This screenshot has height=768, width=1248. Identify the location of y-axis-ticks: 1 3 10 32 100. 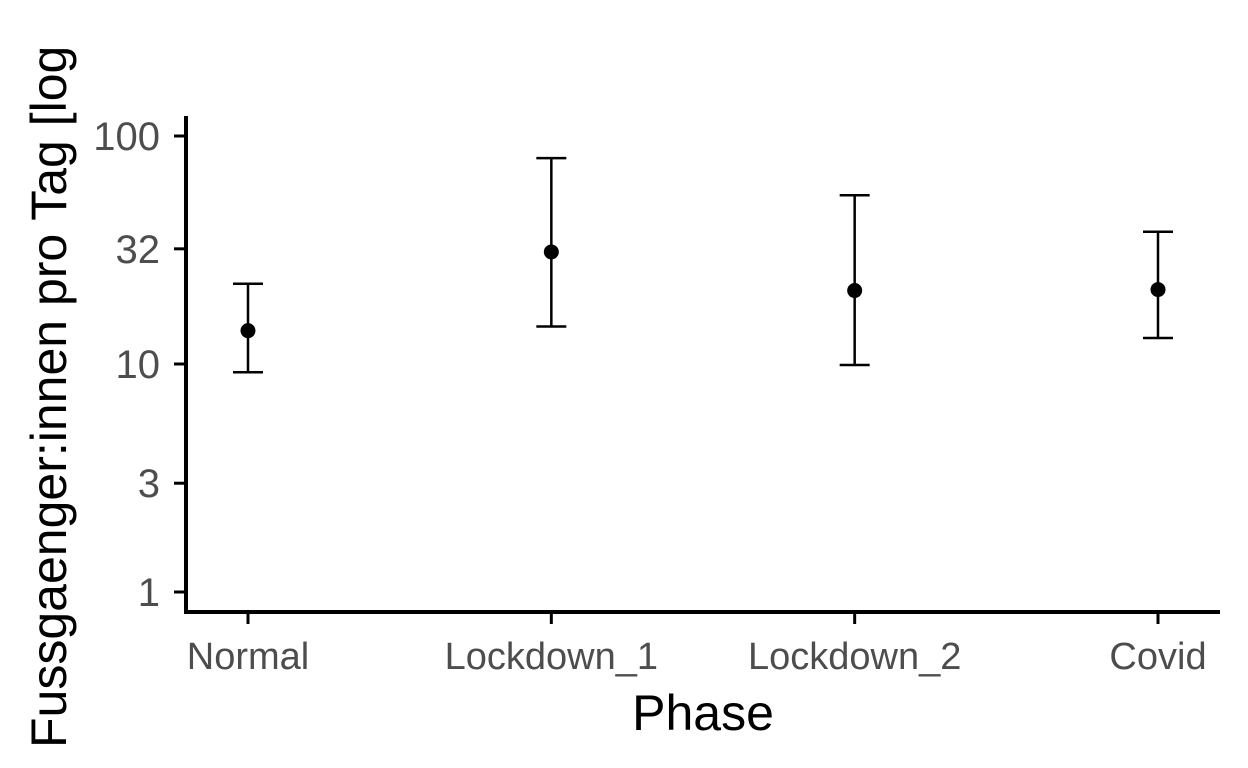
(139, 365).